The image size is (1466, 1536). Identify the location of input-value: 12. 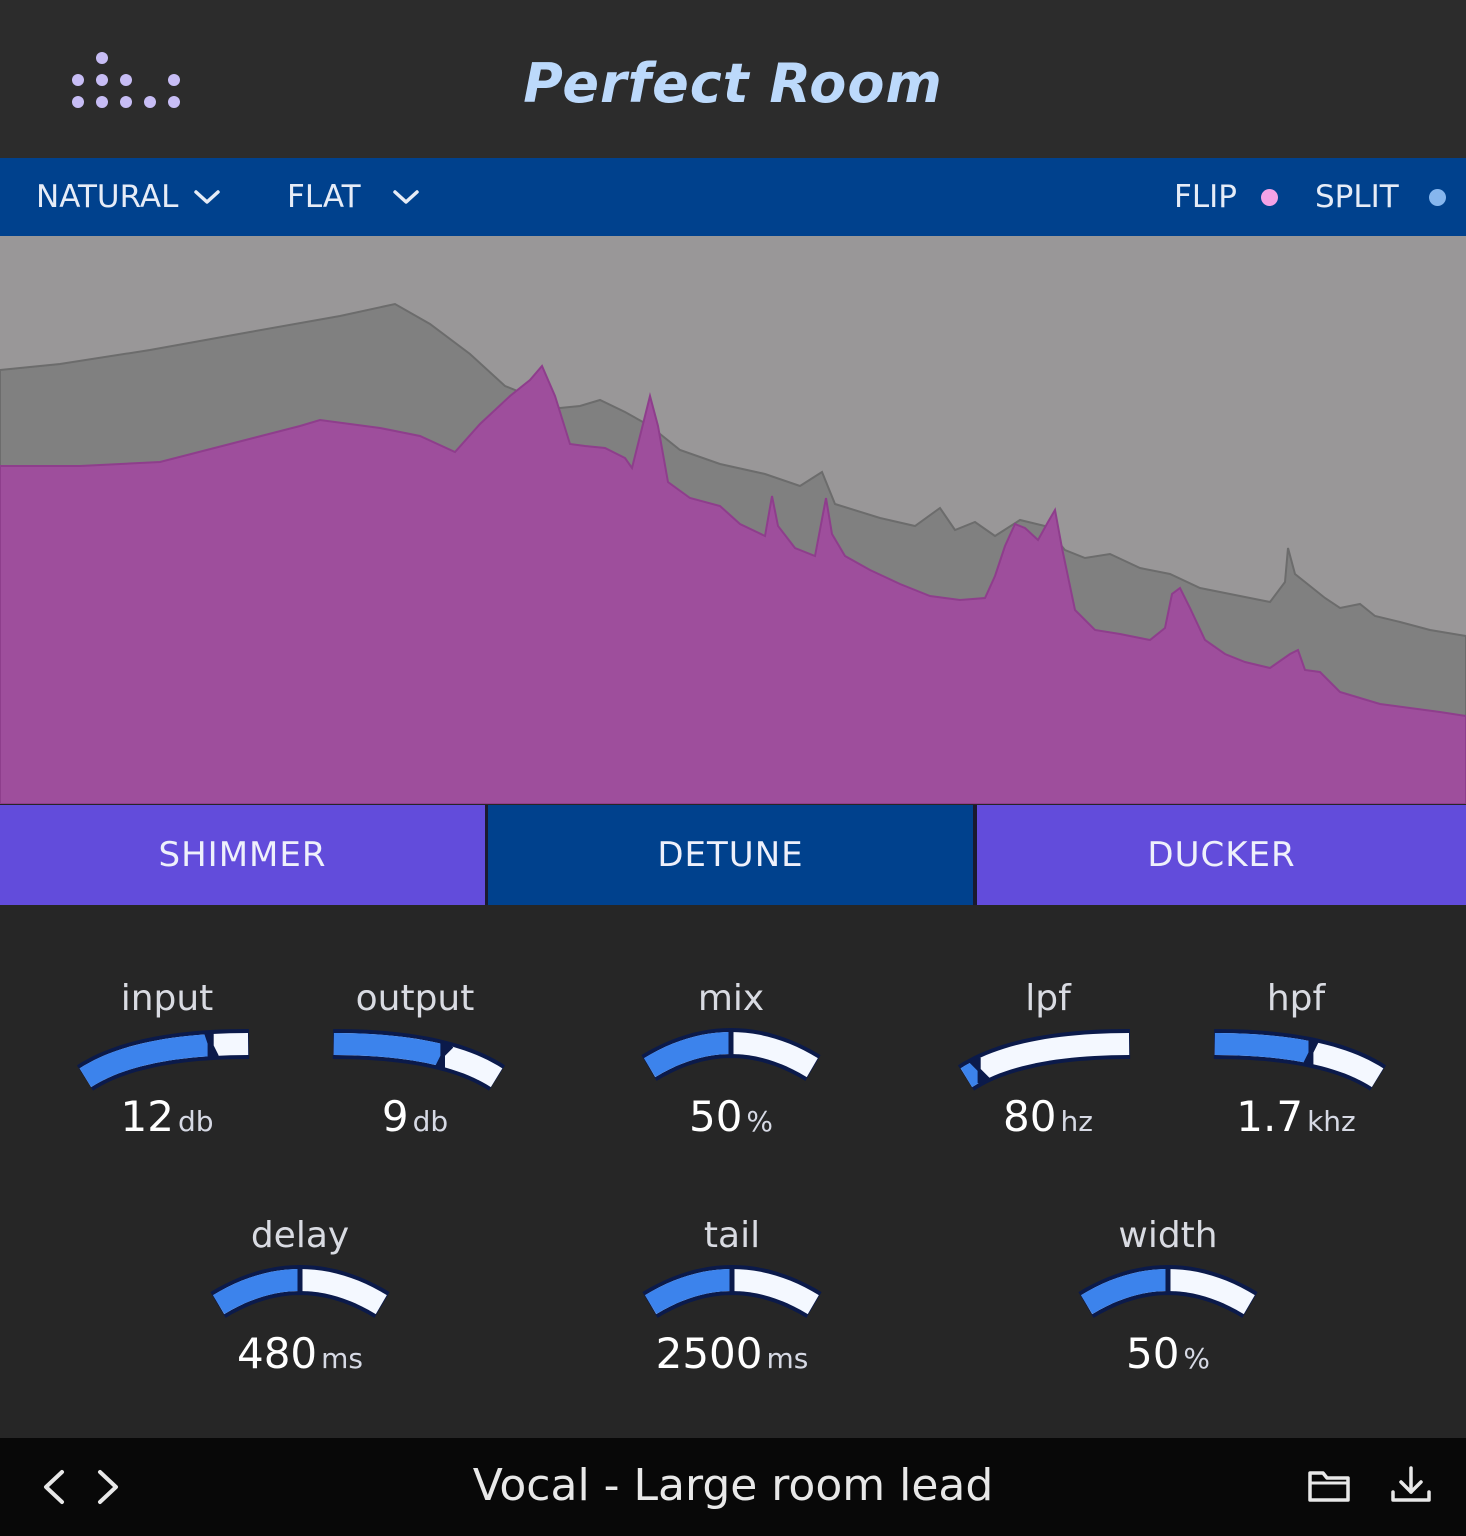
(147, 1116).